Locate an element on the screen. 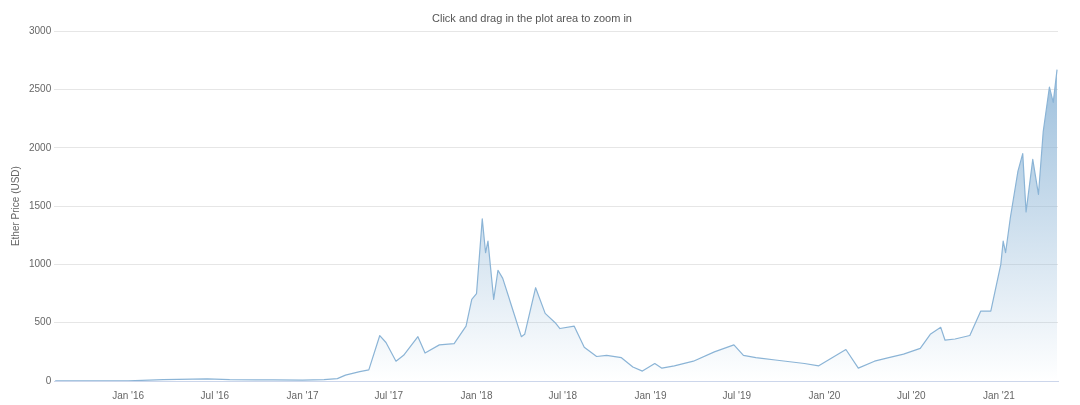  x-tick-label: Jul '19 is located at coordinates (737, 395).